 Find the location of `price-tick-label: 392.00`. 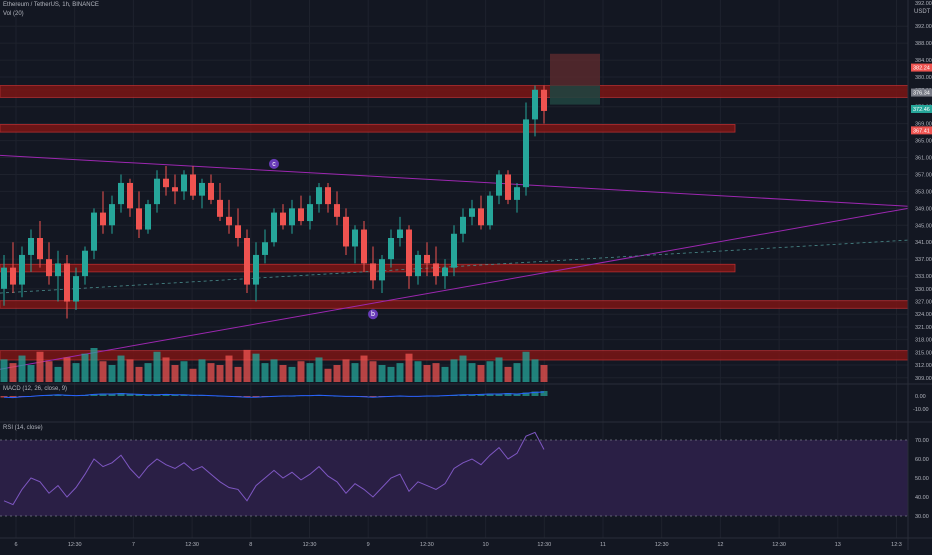

price-tick-label: 392.00 is located at coordinates (923, 27).